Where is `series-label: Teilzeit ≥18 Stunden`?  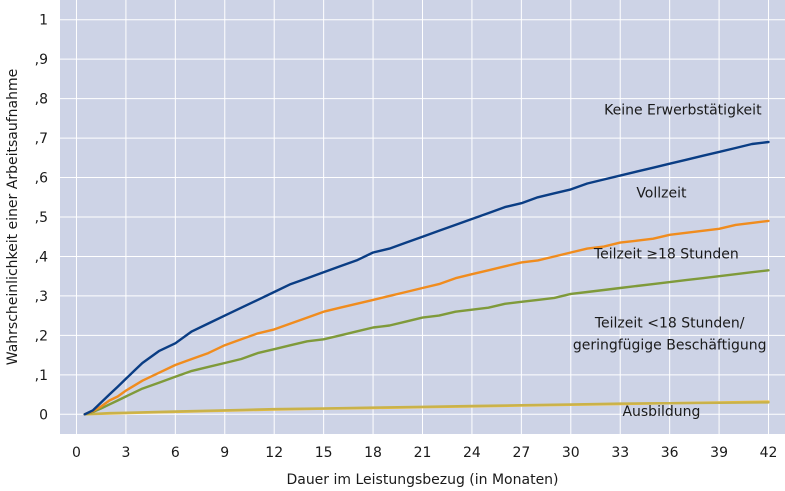
series-label: Teilzeit ≥18 Stunden is located at coordinates (666, 254).